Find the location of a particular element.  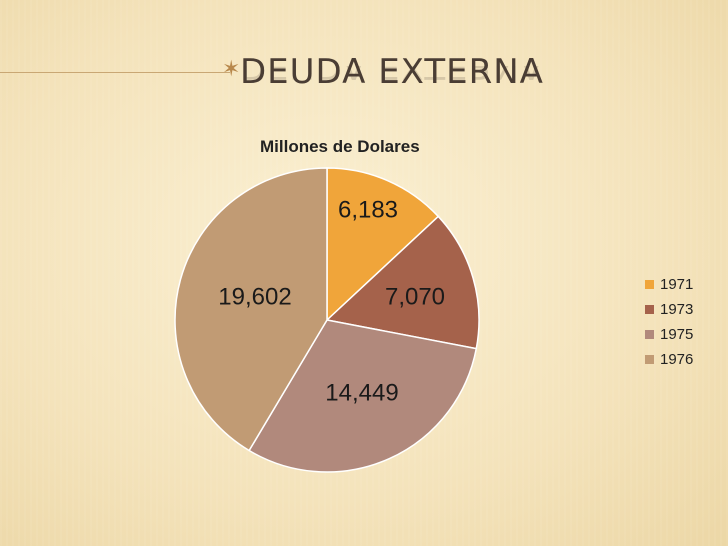

data-label-1975: 14,449 is located at coordinates (361, 392).